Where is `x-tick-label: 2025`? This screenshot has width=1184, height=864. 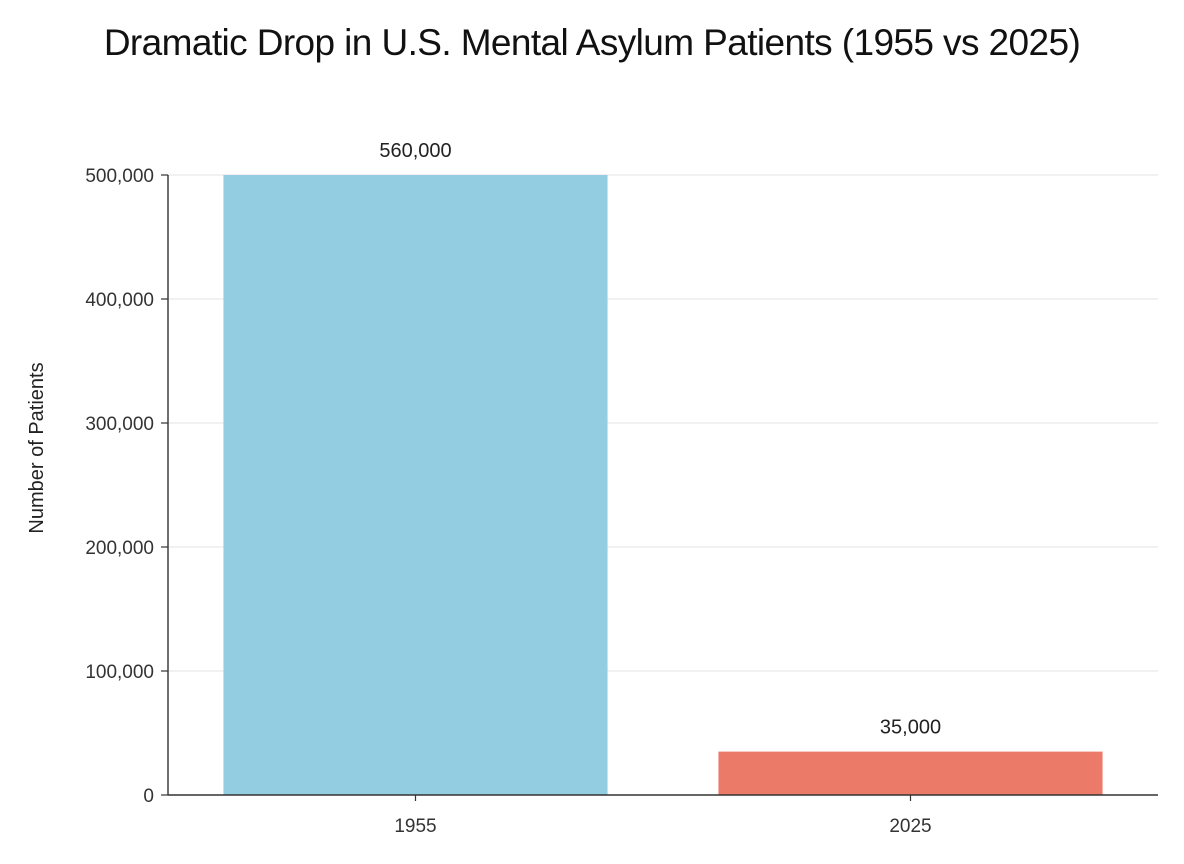 x-tick-label: 2025 is located at coordinates (910, 826).